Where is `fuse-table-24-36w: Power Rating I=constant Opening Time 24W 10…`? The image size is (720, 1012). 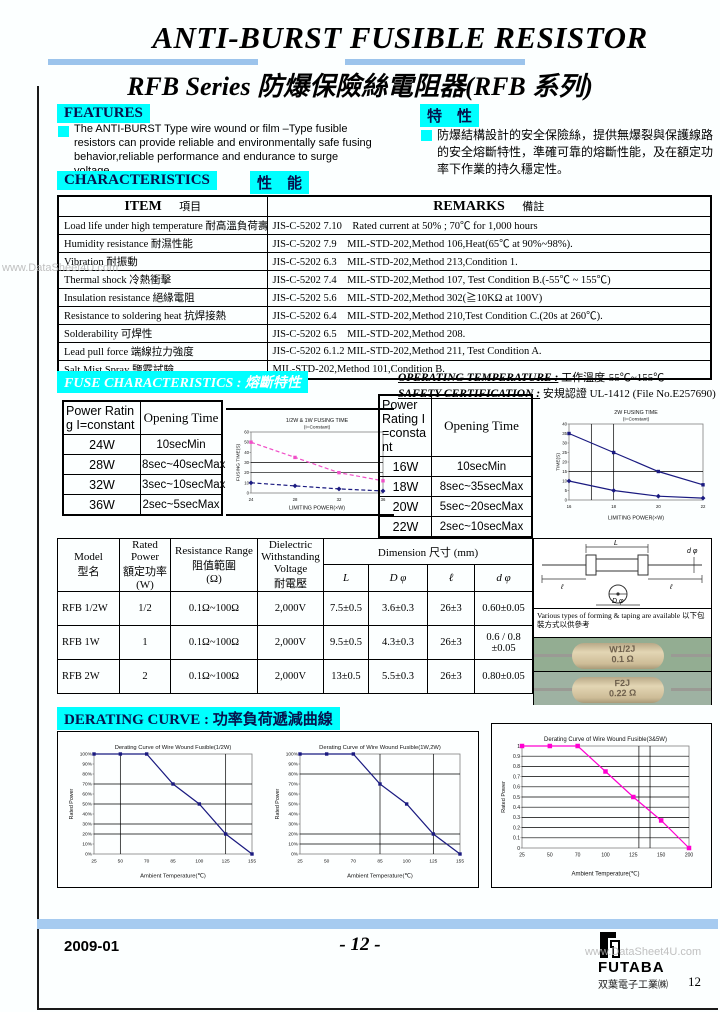 fuse-table-24-36w: Power Rating I=constant Opening Time 24W 10… is located at coordinates (143, 458).